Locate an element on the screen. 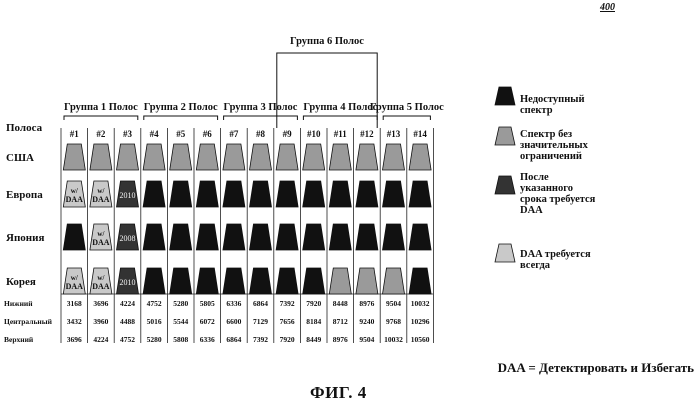 Image resolution: width=700 pixels, height=407 pixels. freq-row-label: Нижний is located at coordinates (18, 303).